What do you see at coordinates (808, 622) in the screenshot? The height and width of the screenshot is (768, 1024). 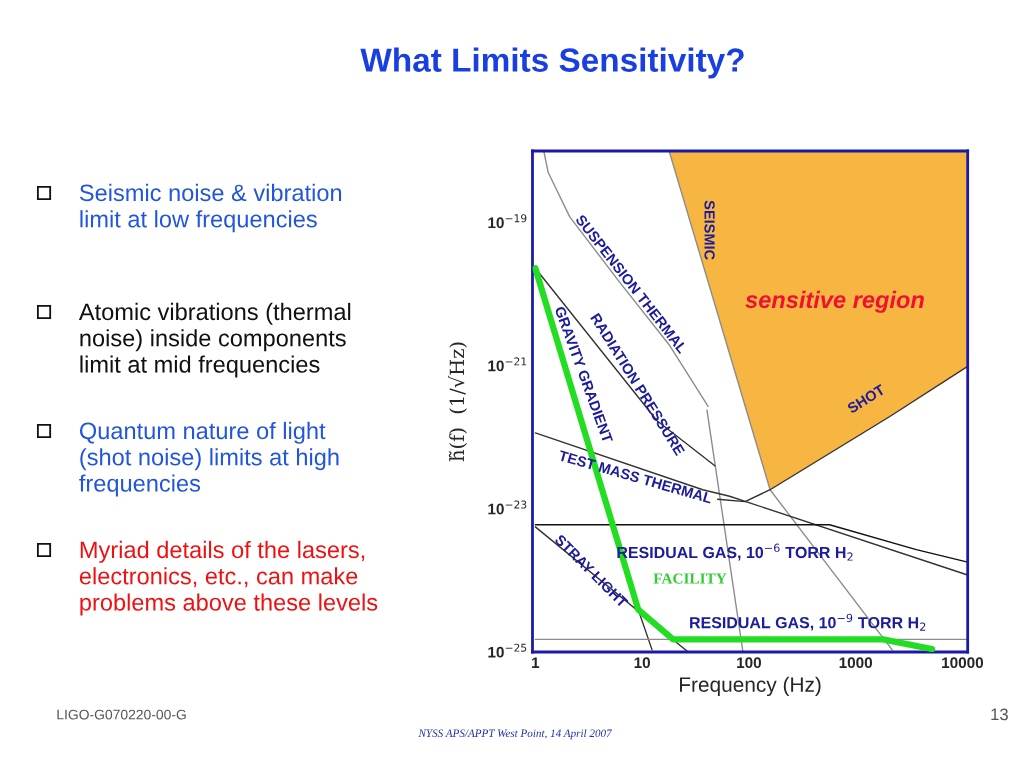 I see `annotation: RESIDUAL GAS, 10$^{−9}$ TORR H$_{2}$` at bounding box center [808, 622].